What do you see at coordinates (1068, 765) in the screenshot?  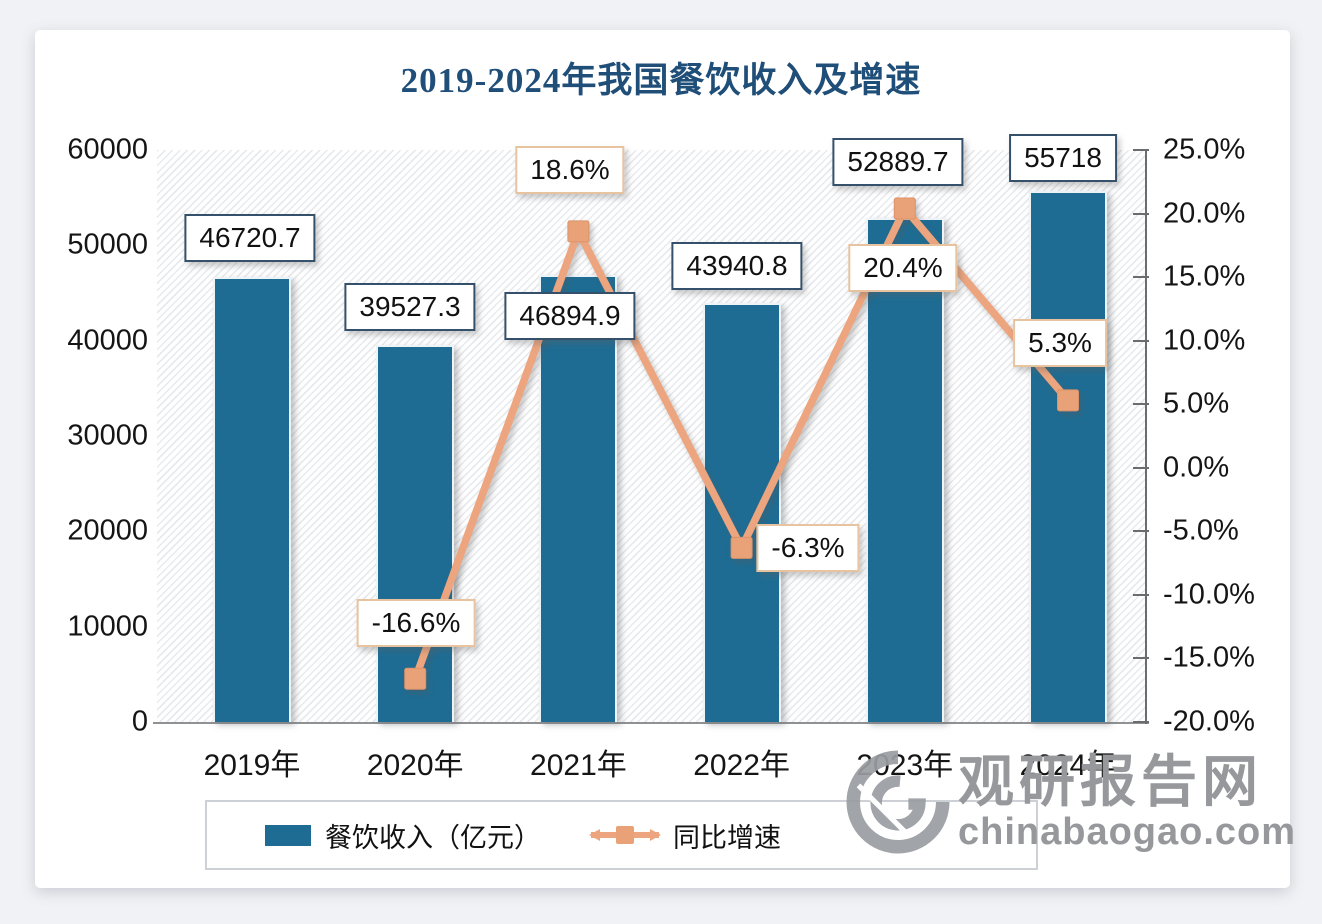 I see `x-axis-label: 2024年` at bounding box center [1068, 765].